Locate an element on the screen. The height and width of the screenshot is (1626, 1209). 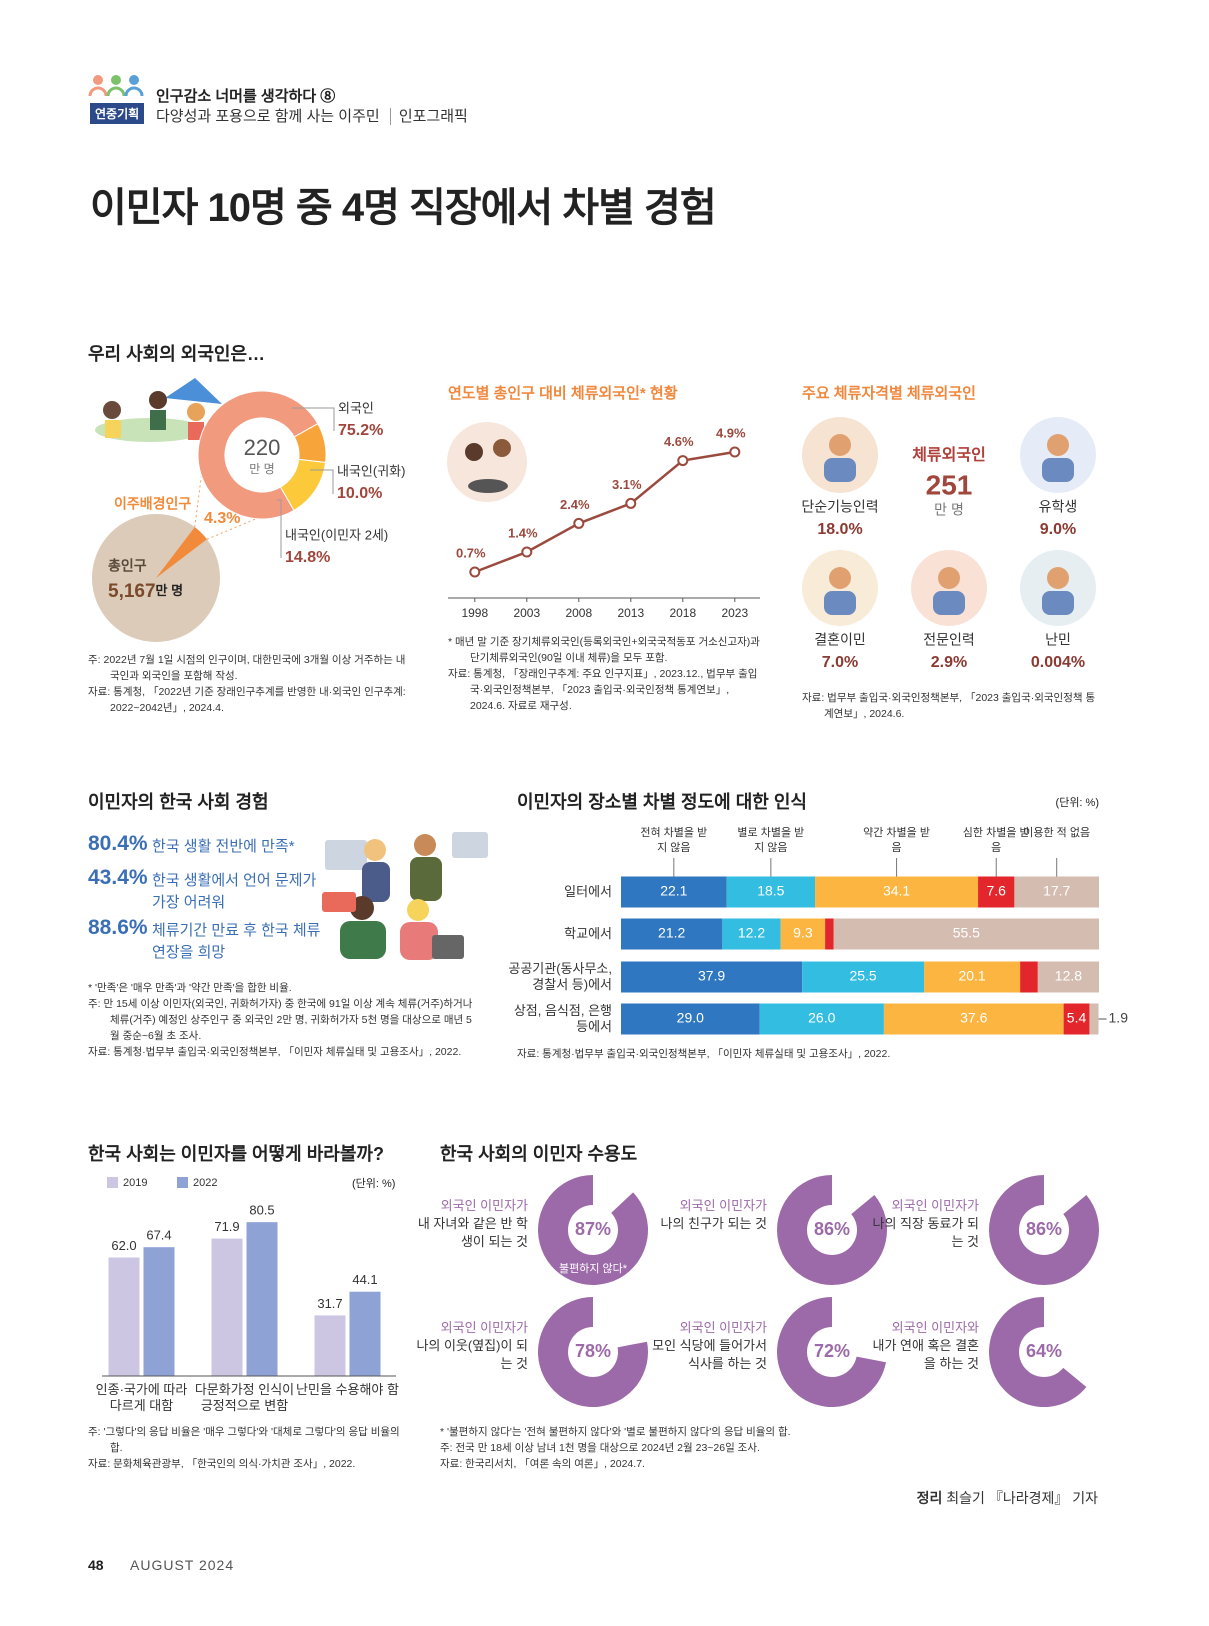
chart-title: 주요 체류자격별 체류외국인 is located at coordinates (889, 393).